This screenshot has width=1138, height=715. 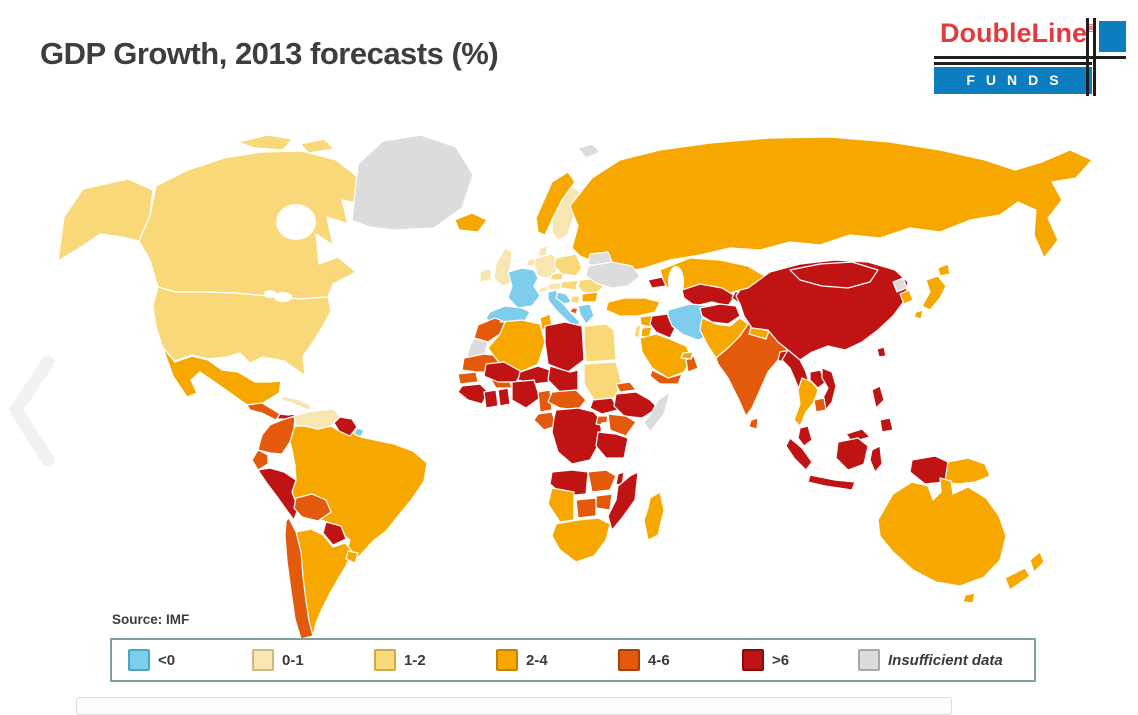 What do you see at coordinates (765, 660) in the screenshot?
I see `legend-item-gt6: >6` at bounding box center [765, 660].